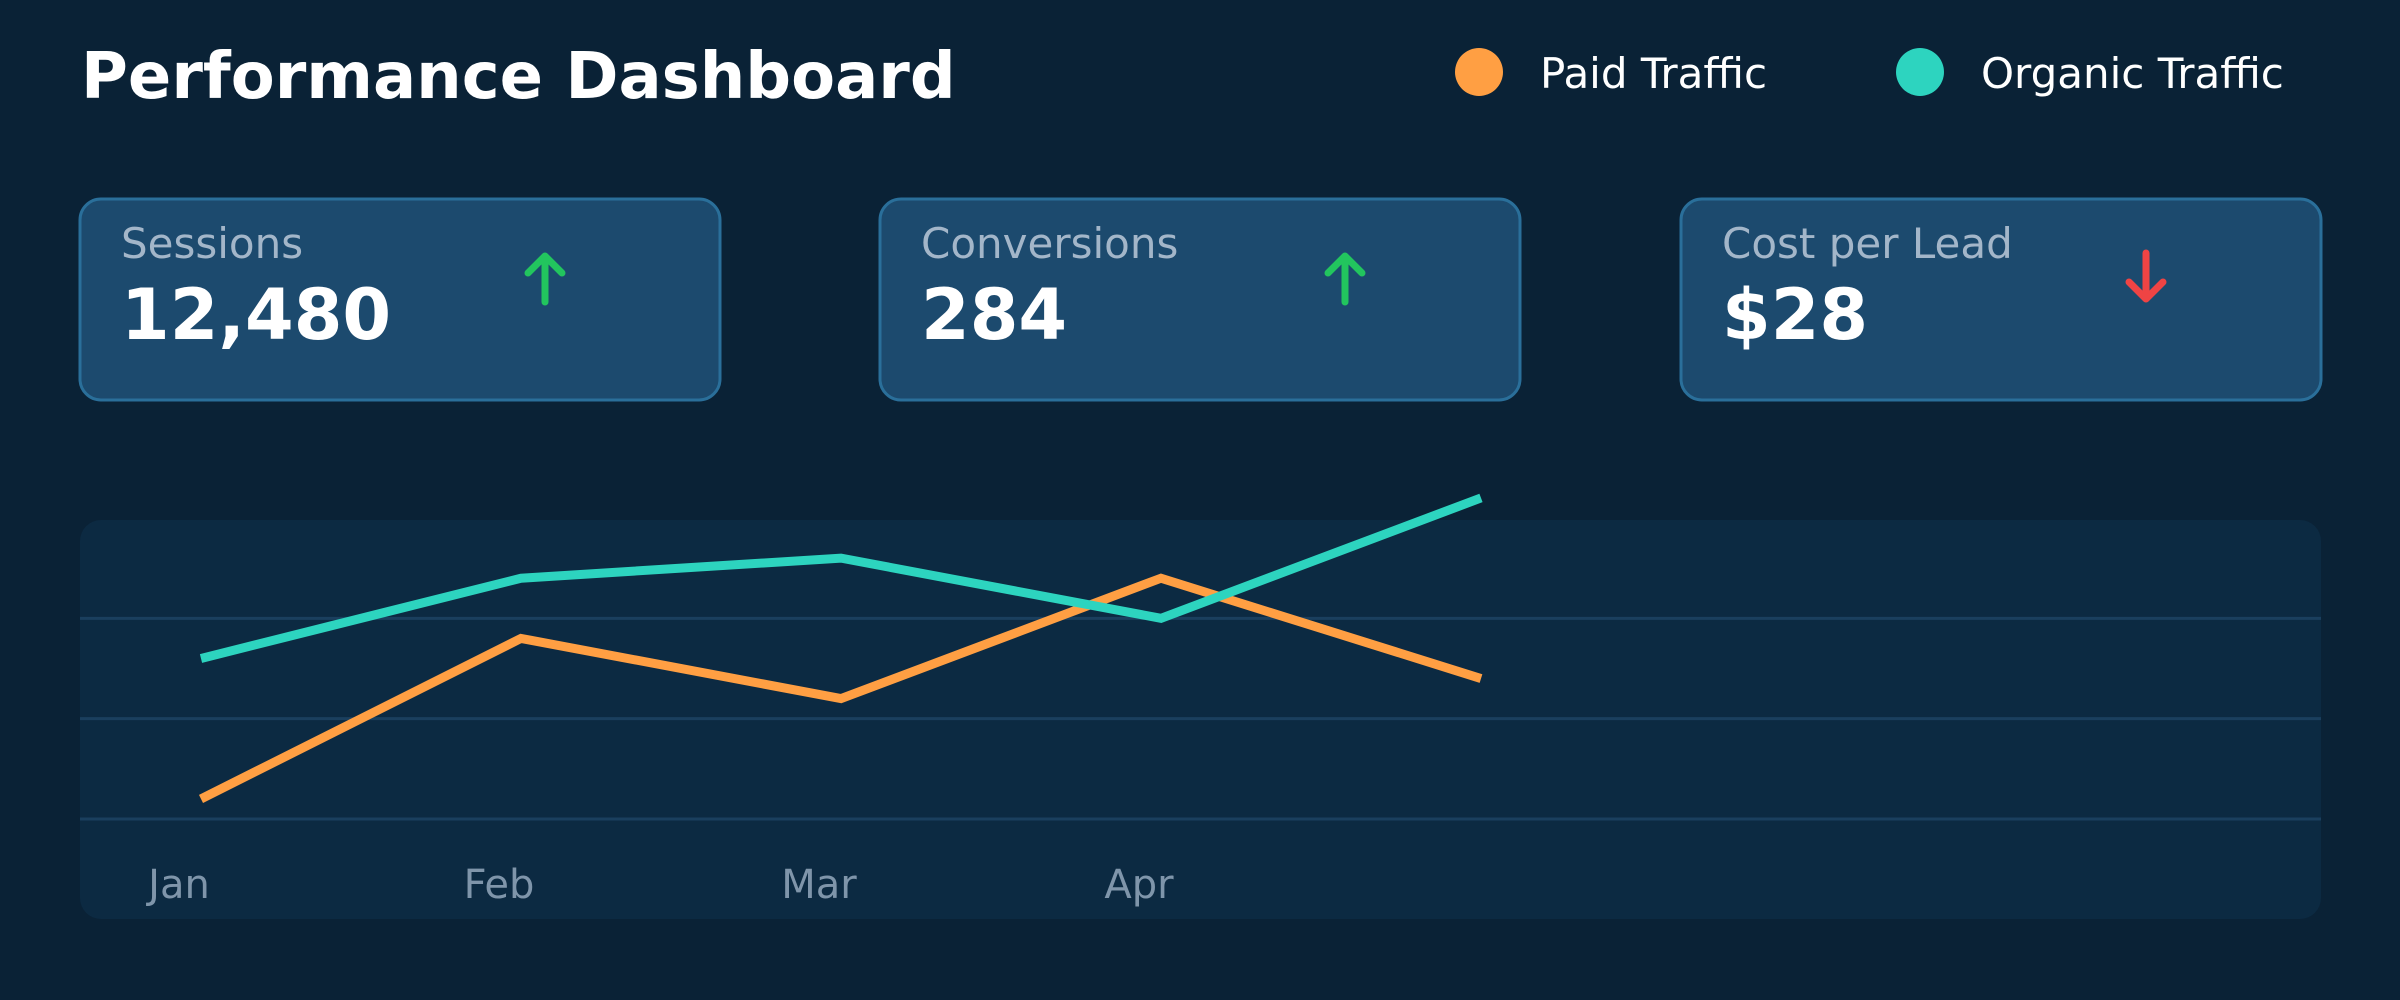  Describe the element at coordinates (1653, 73) in the screenshot. I see `legend-label: Paid Traffic` at that location.